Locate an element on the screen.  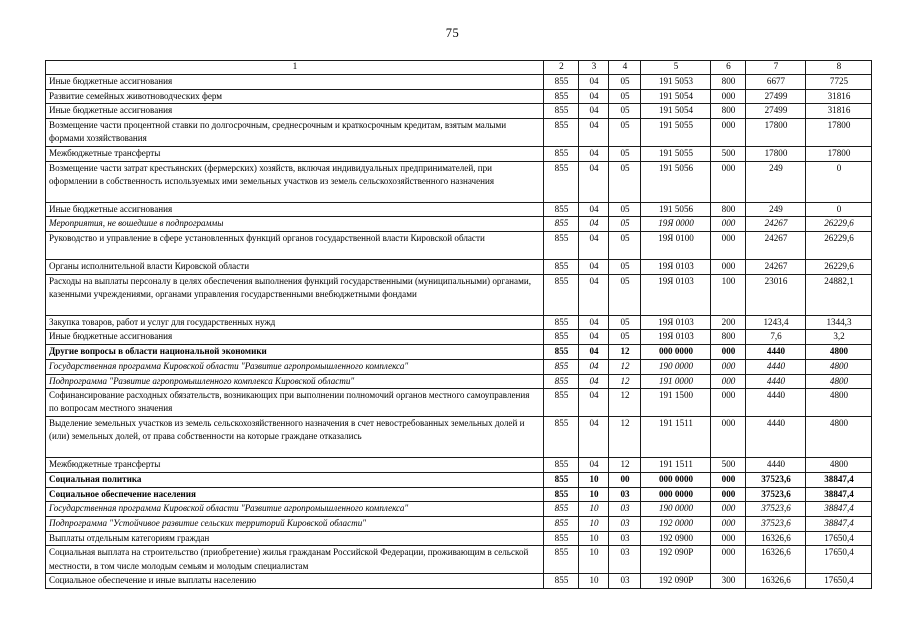
cell-c8: 3,2 is located at coordinates (838, 337).